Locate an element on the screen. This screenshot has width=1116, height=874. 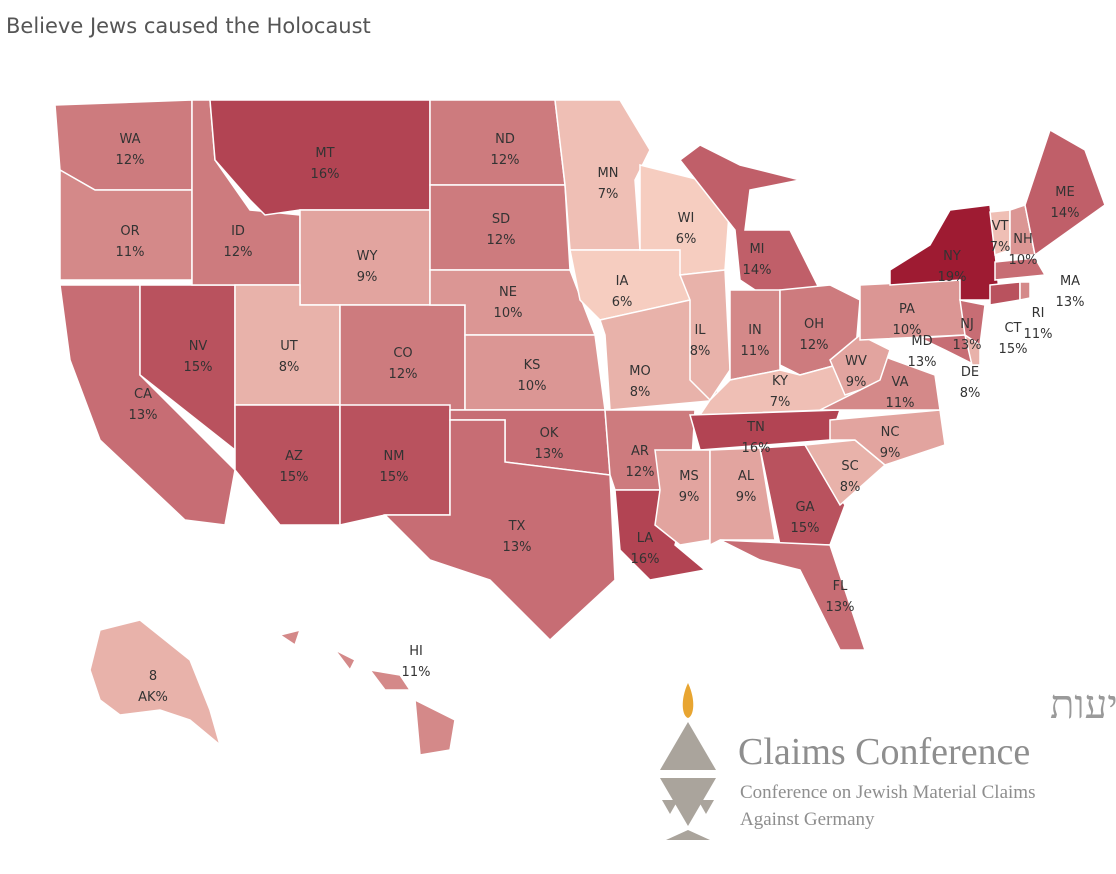
state-name: SC is located at coordinates (849, 466).